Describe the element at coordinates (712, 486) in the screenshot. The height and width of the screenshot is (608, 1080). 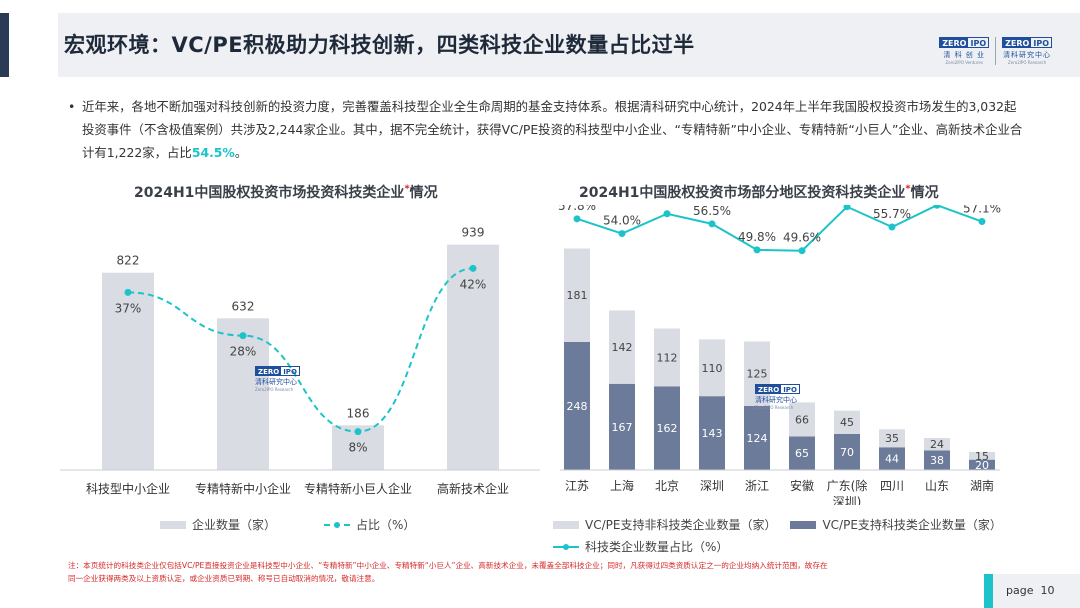
I see `x-tick-label: 深圳` at that location.